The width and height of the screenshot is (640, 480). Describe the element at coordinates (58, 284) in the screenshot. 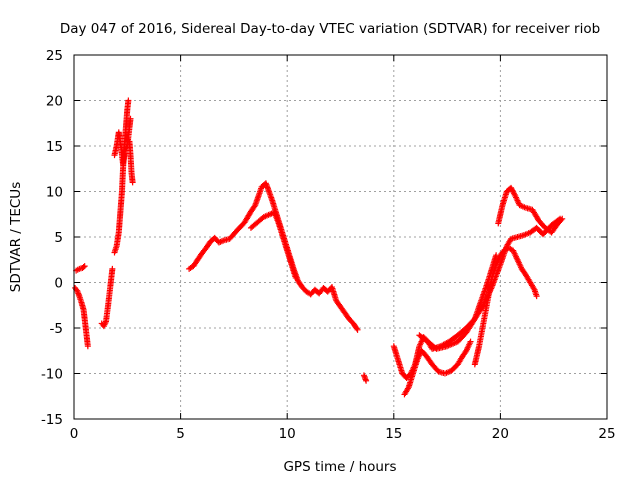

I see `y-tick-label: 0` at that location.